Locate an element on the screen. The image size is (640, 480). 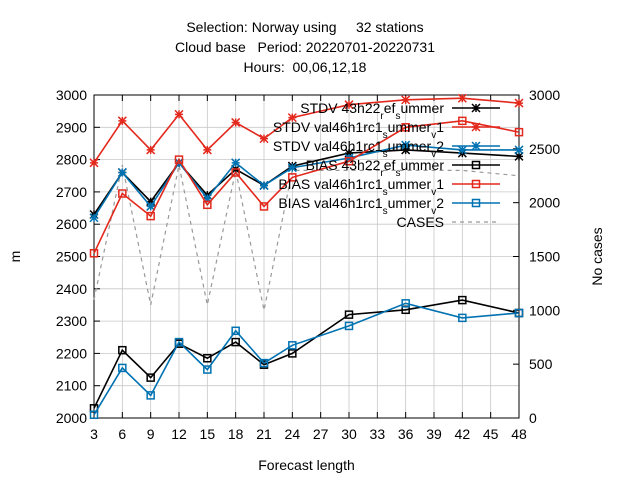
y-tick-label: 2700 is located at coordinates (71, 192).